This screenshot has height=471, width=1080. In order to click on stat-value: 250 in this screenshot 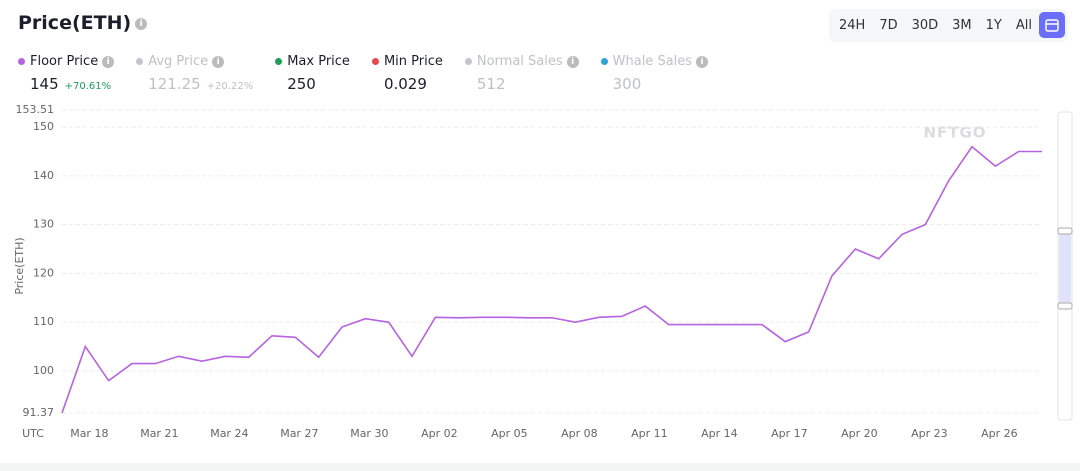, I will do `click(312, 84)`.